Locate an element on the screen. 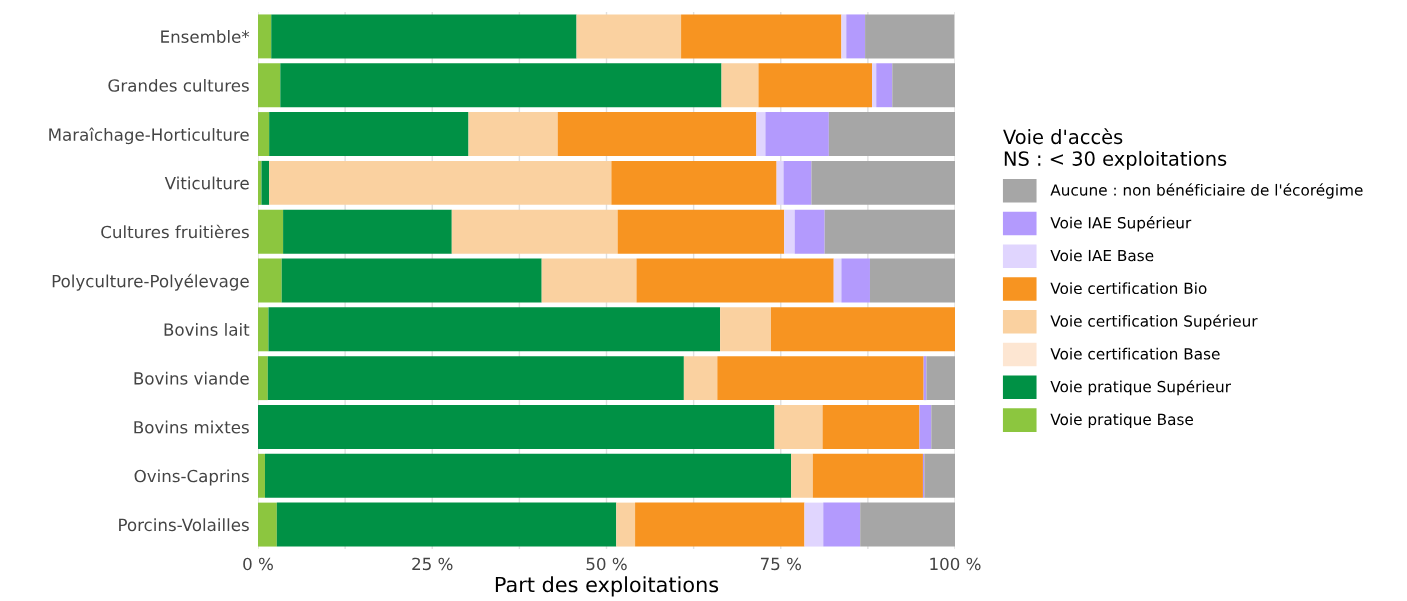  legend-label: Voie certification Base is located at coordinates (1135, 353).